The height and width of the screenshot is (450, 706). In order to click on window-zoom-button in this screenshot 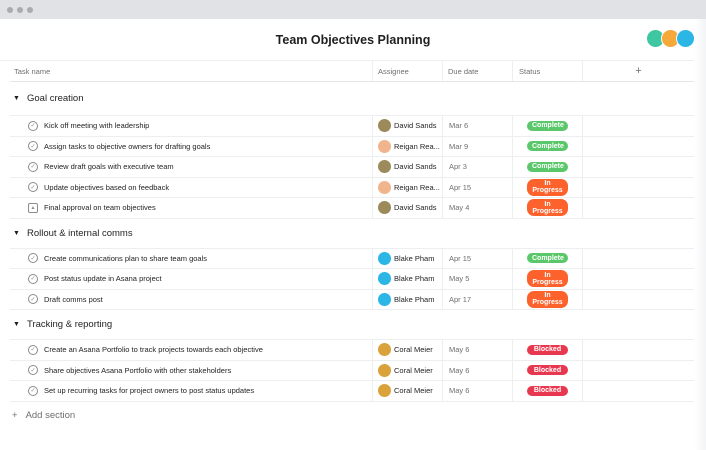, I will do `click(30, 9)`.